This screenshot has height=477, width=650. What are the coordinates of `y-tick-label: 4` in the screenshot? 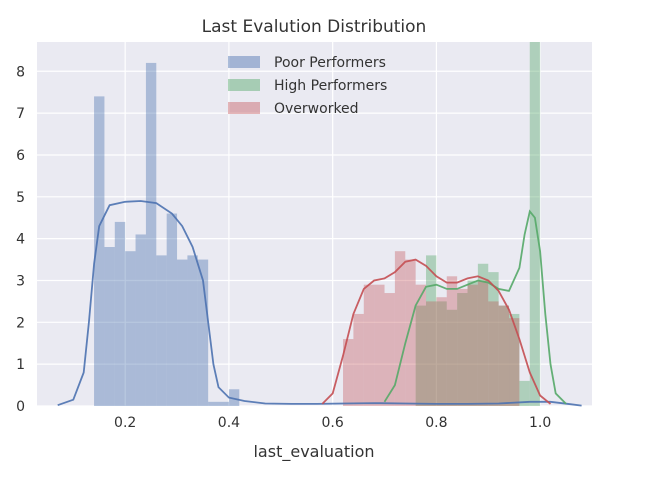 It's located at (20, 240).